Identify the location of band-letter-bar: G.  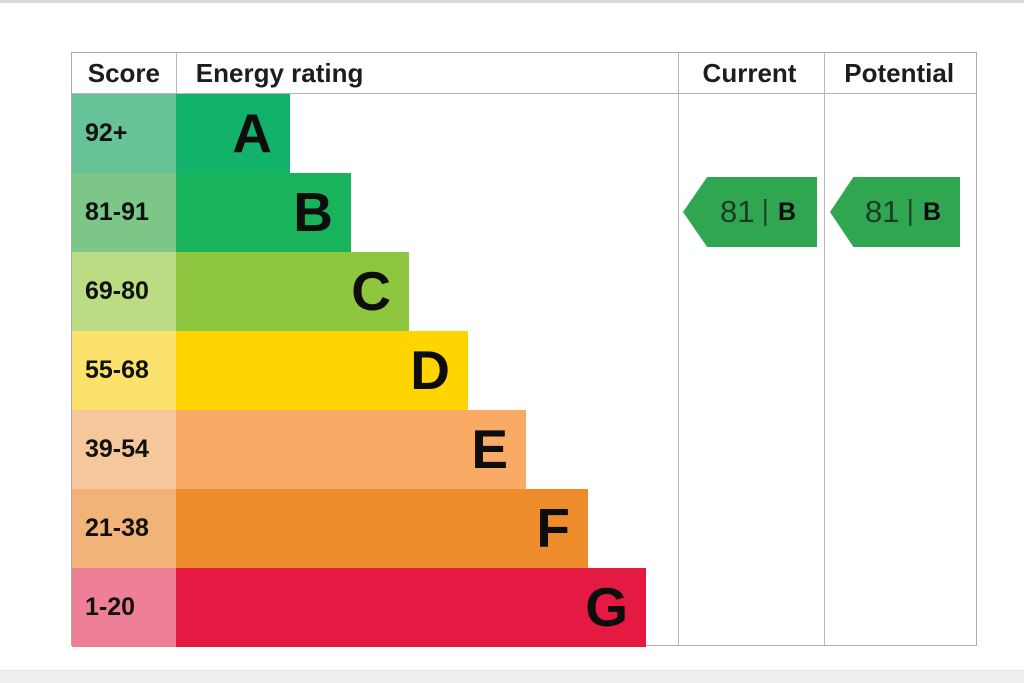
(411, 607).